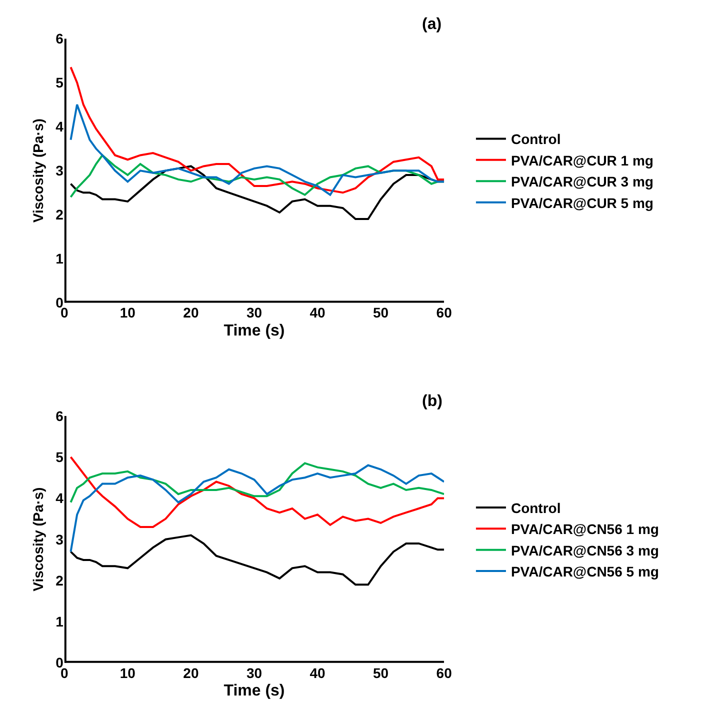 The height and width of the screenshot is (722, 704). What do you see at coordinates (582, 202) in the screenshot?
I see `legend-label: PVA/CAR@CUR 5 mg` at bounding box center [582, 202].